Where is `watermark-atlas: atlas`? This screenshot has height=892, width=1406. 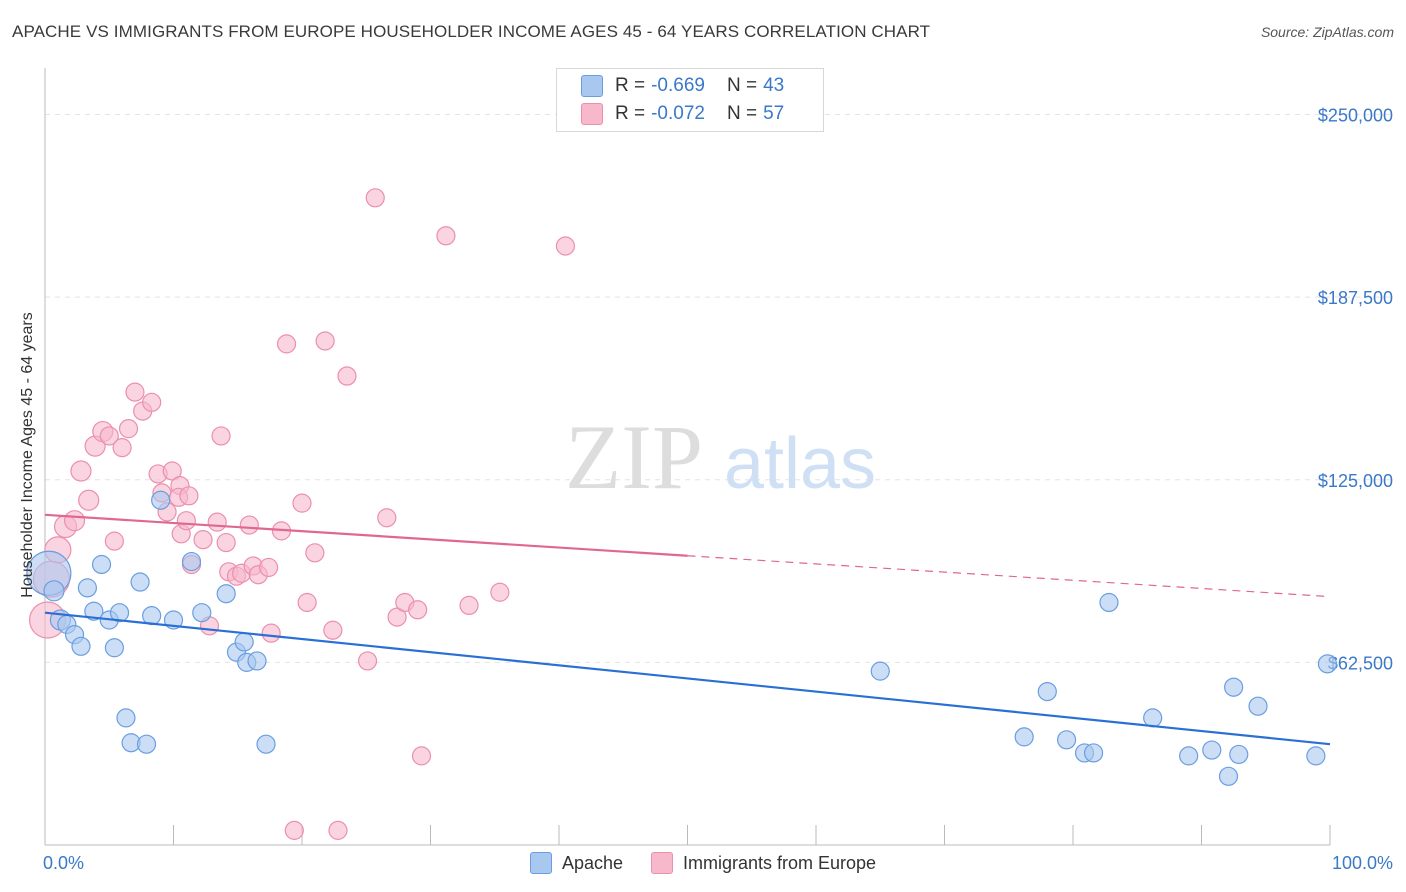
watermark-atlas: atlas is located at coordinates (800, 464).